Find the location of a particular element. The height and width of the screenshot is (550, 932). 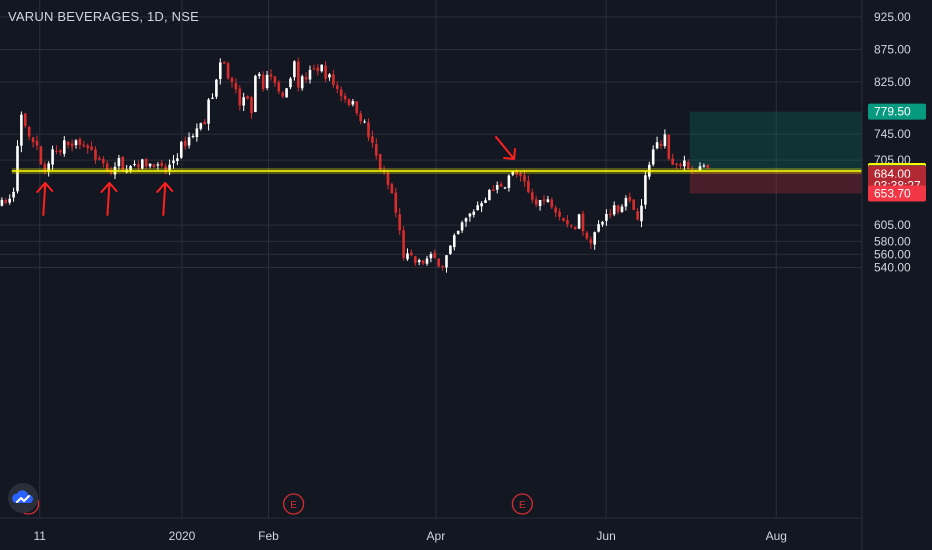

time-tick-label: 2020 is located at coordinates (182, 536).